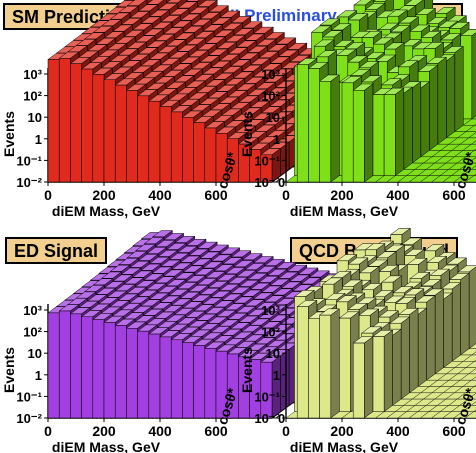 This screenshot has height=453, width=476. I want to click on title-ed-signal: ED Signal, so click(56, 250).